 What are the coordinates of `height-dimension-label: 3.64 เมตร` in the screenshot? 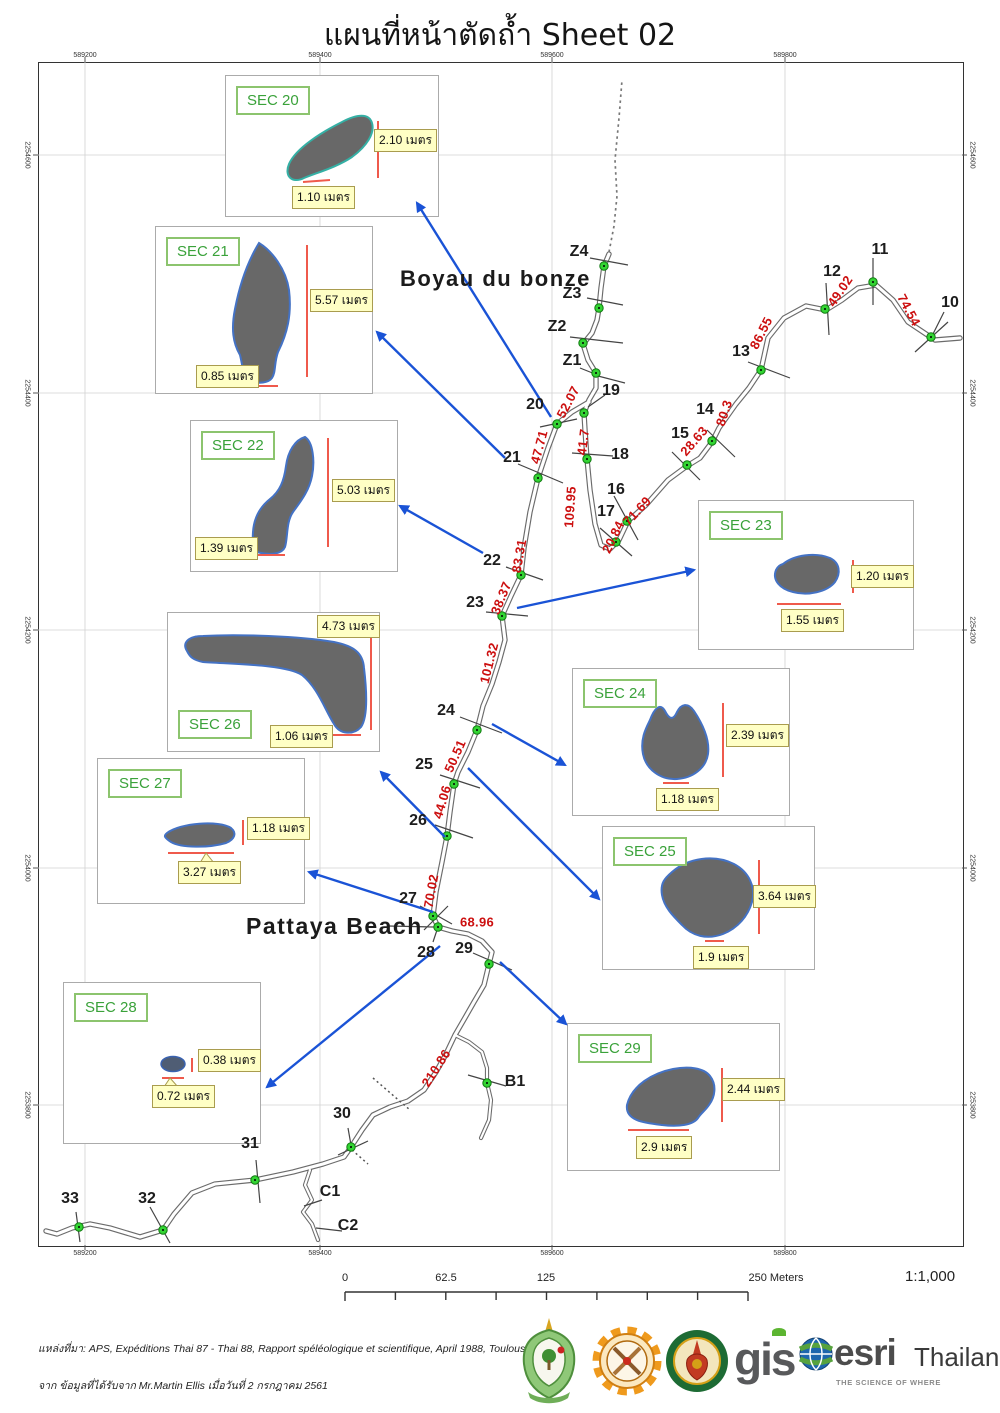 It's located at (784, 896).